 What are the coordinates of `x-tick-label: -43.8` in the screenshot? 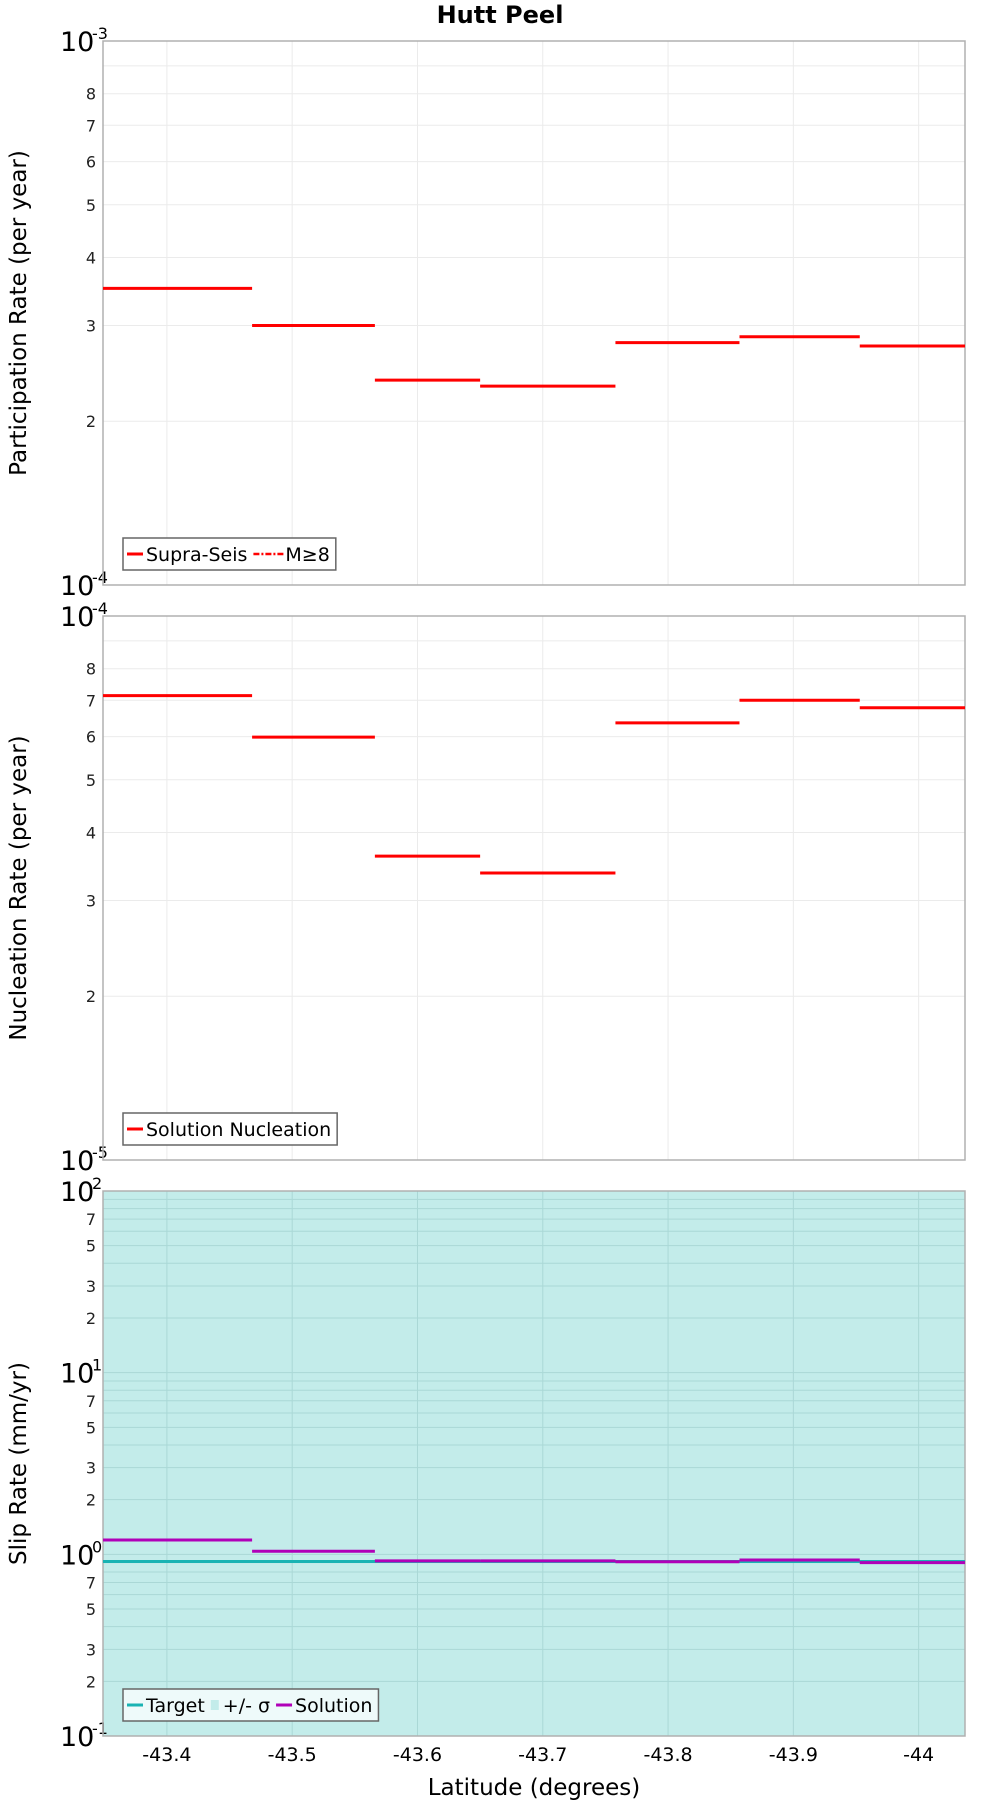 It's located at (667, 1755).